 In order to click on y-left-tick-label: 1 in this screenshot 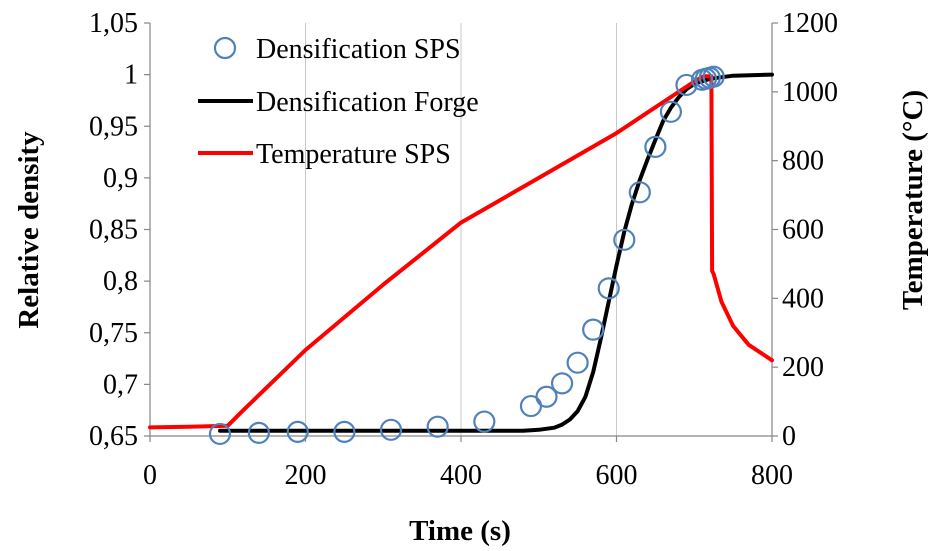, I will do `click(131, 75)`.